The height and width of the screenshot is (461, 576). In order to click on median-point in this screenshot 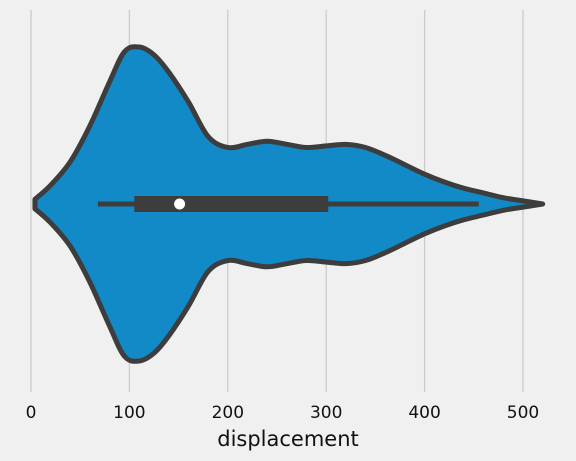, I will do `click(180, 204)`.